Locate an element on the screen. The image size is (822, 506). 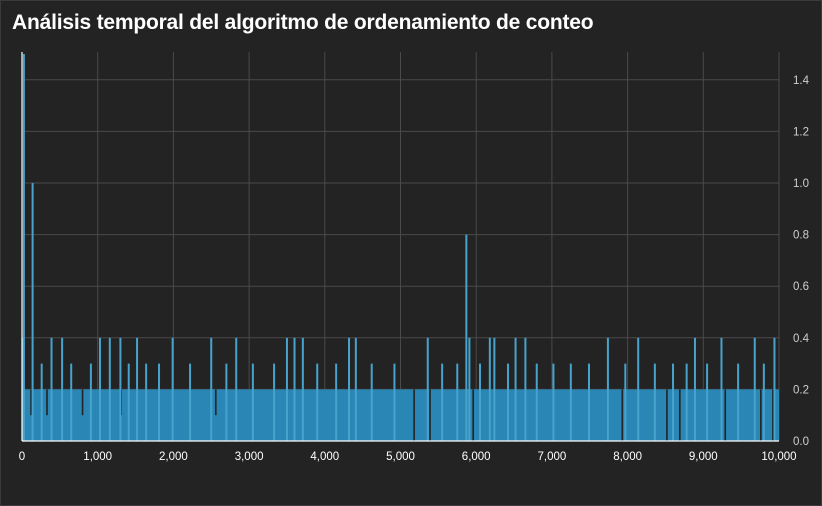
x-tick-label: 9,000 is located at coordinates (703, 457).